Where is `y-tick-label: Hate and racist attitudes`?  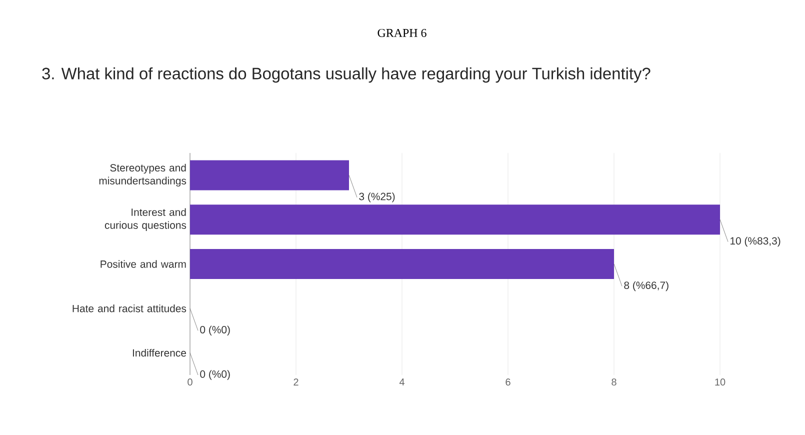
y-tick-label: Hate and racist attitudes is located at coordinates (129, 308).